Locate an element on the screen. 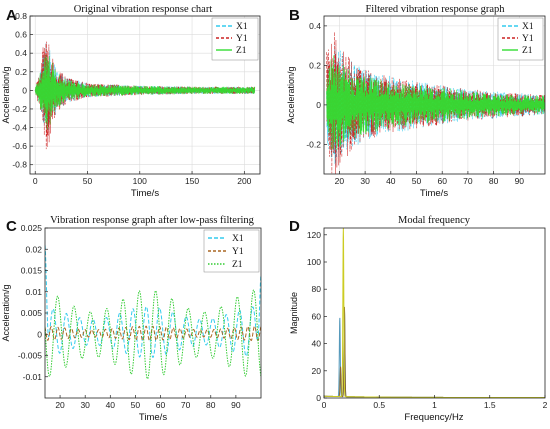  y-tick-label: -0.6 is located at coordinates (19, 146).